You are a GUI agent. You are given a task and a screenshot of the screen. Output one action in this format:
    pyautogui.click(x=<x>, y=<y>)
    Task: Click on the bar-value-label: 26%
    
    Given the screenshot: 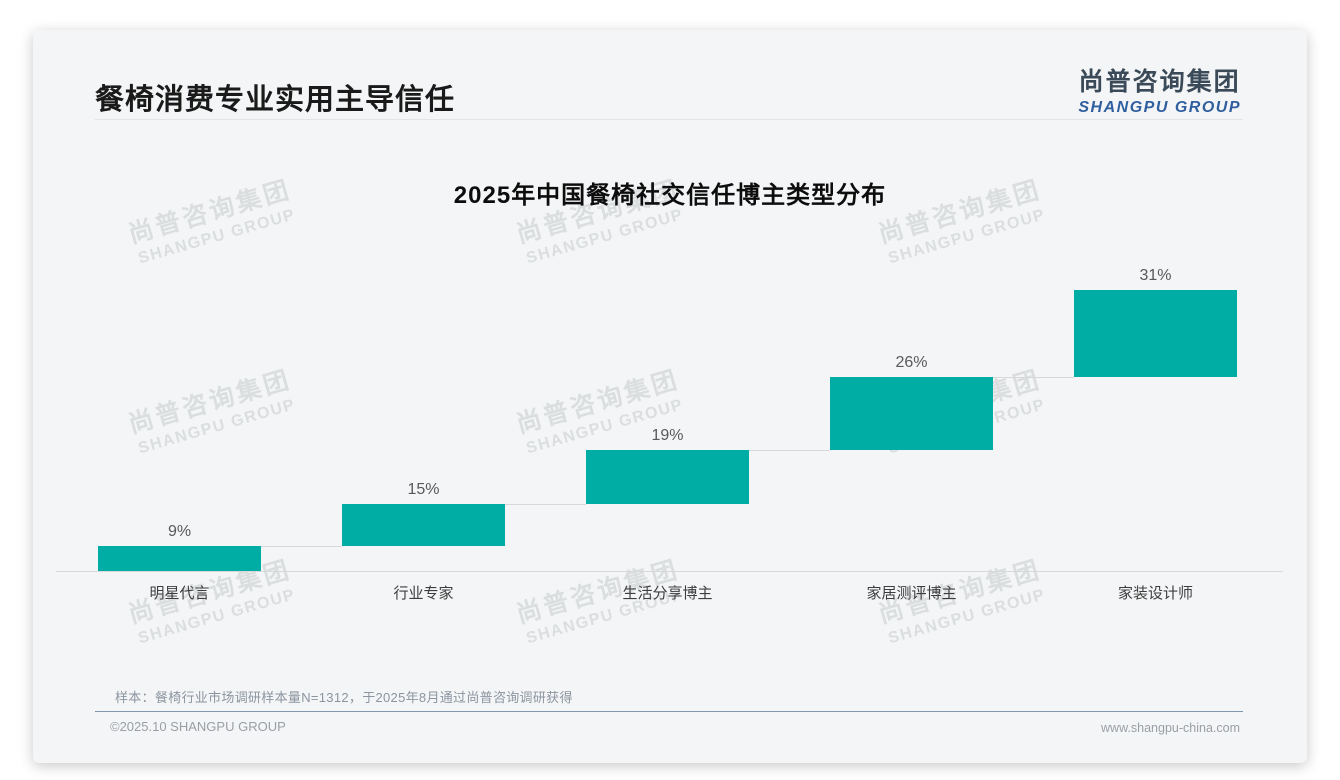 What is the action you would take?
    pyautogui.click(x=911, y=363)
    